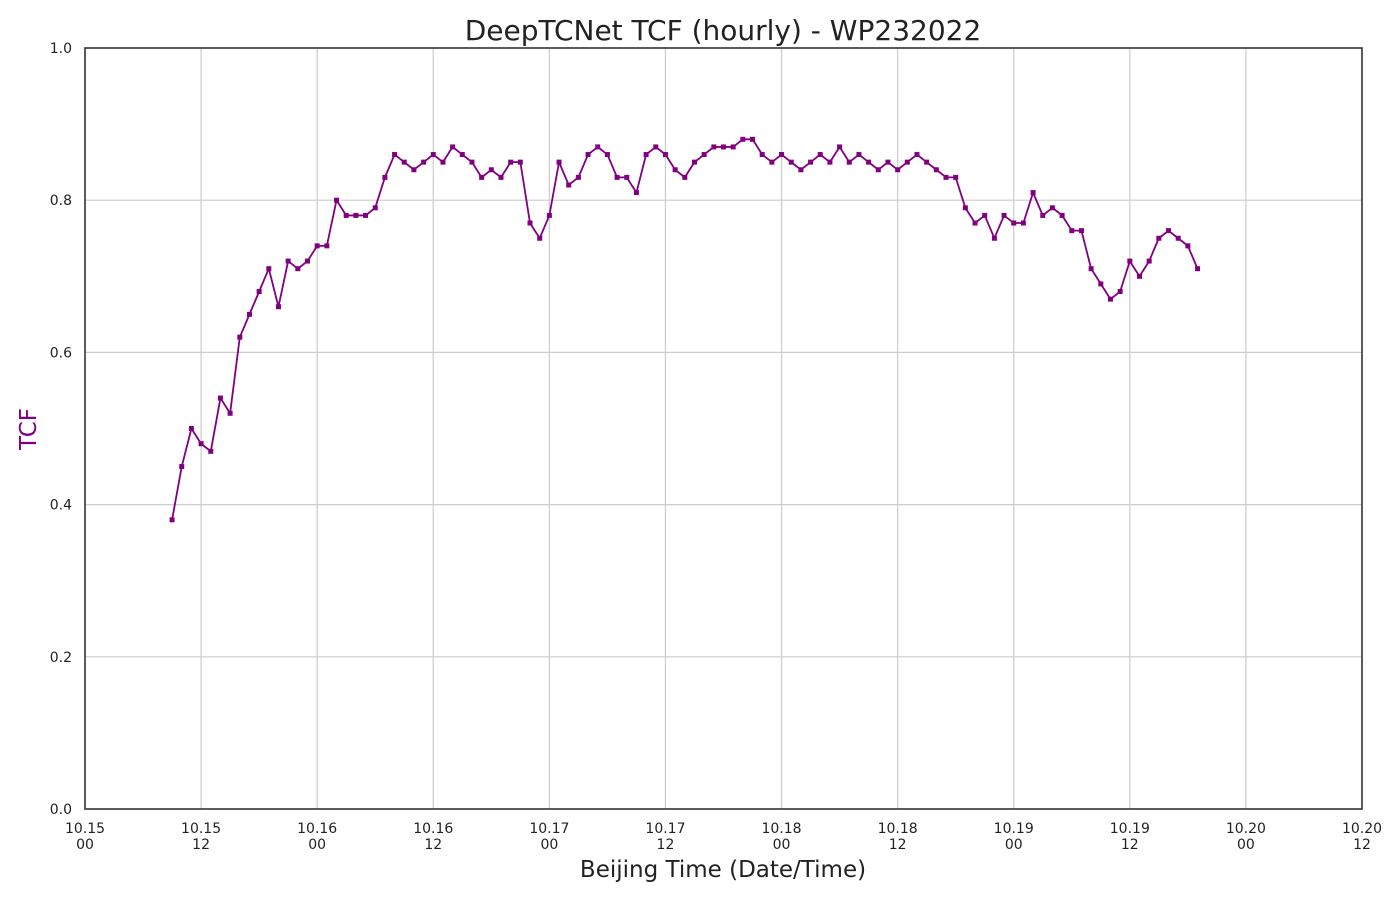  Describe the element at coordinates (61, 506) in the screenshot. I see `y-tick-label: 0.4` at that location.